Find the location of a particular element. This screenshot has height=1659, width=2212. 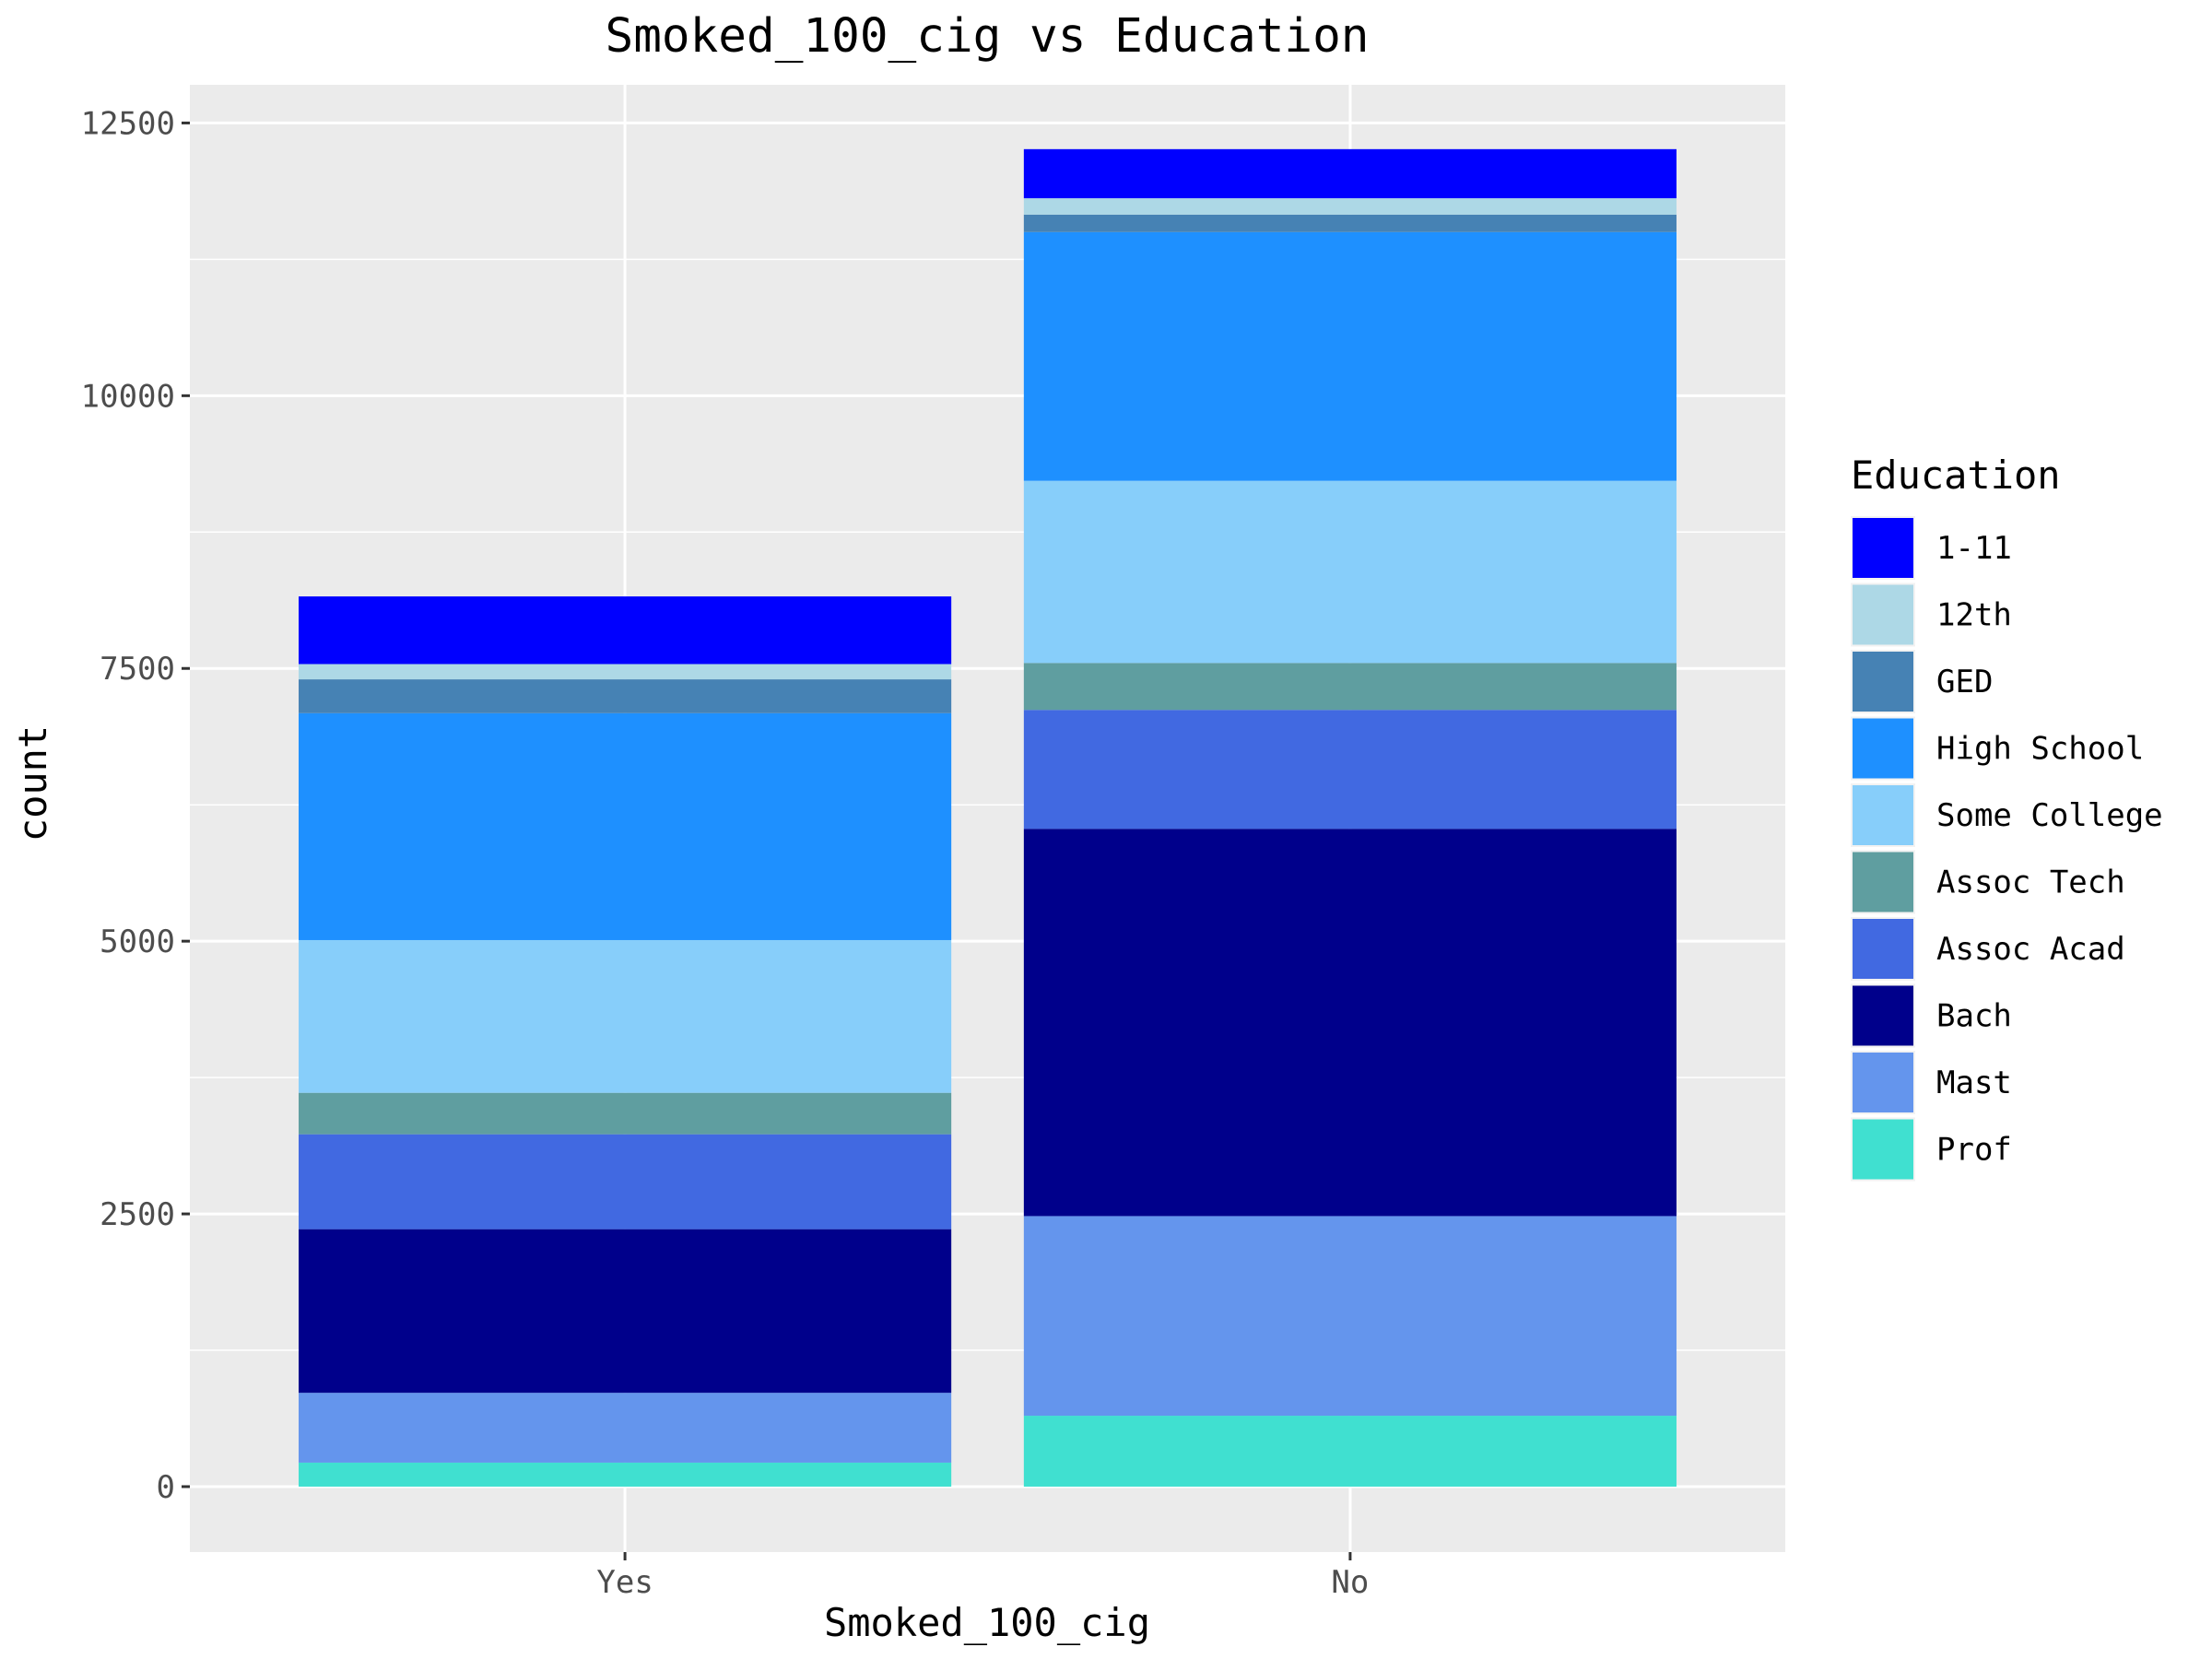

legend-label: Bach is located at coordinates (1974, 1016).